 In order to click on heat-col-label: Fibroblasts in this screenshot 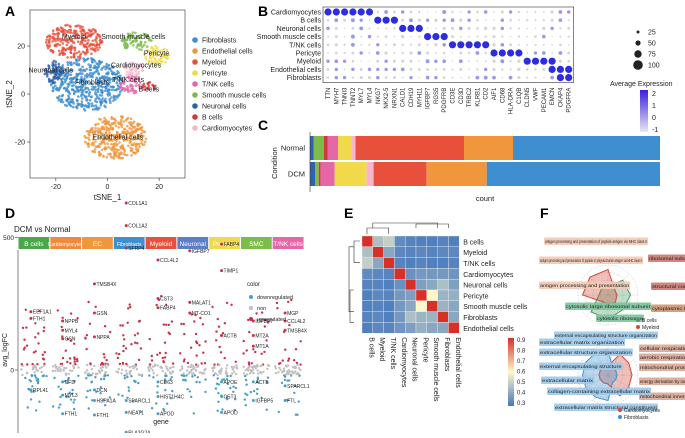, I will do `click(446, 354)`.